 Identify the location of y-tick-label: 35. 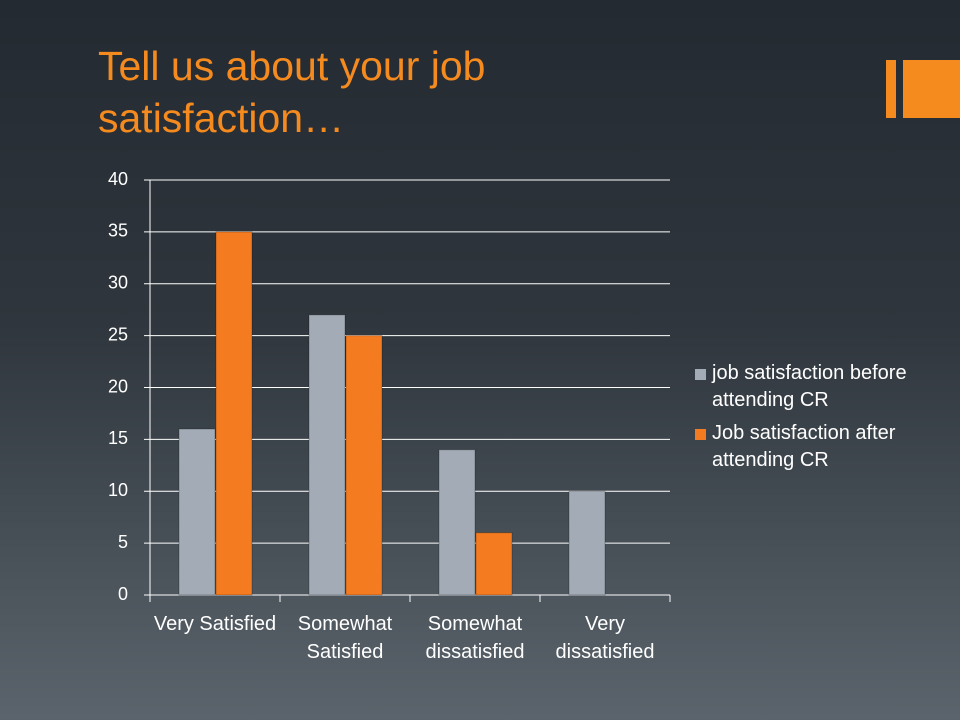
(118, 231).